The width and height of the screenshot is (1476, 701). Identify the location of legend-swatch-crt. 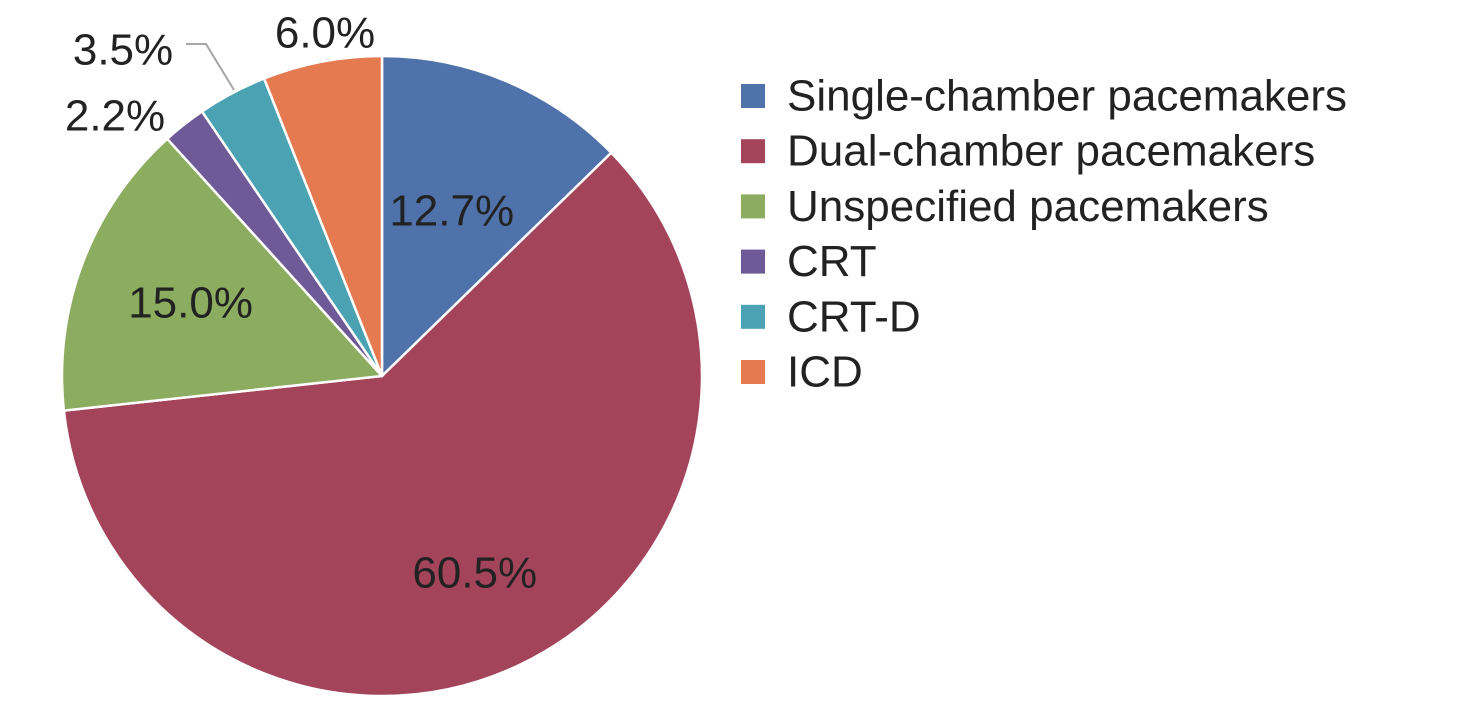
(753, 261).